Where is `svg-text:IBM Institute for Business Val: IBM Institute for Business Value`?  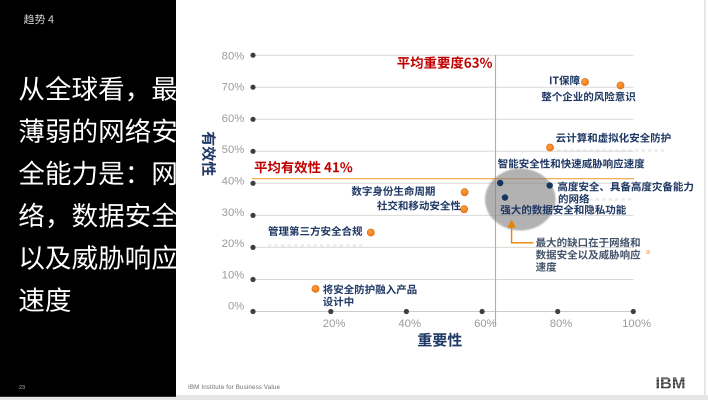 svg-text:IBM Institute for Business Val: IBM Institute for Business Value is located at coordinates (234, 387).